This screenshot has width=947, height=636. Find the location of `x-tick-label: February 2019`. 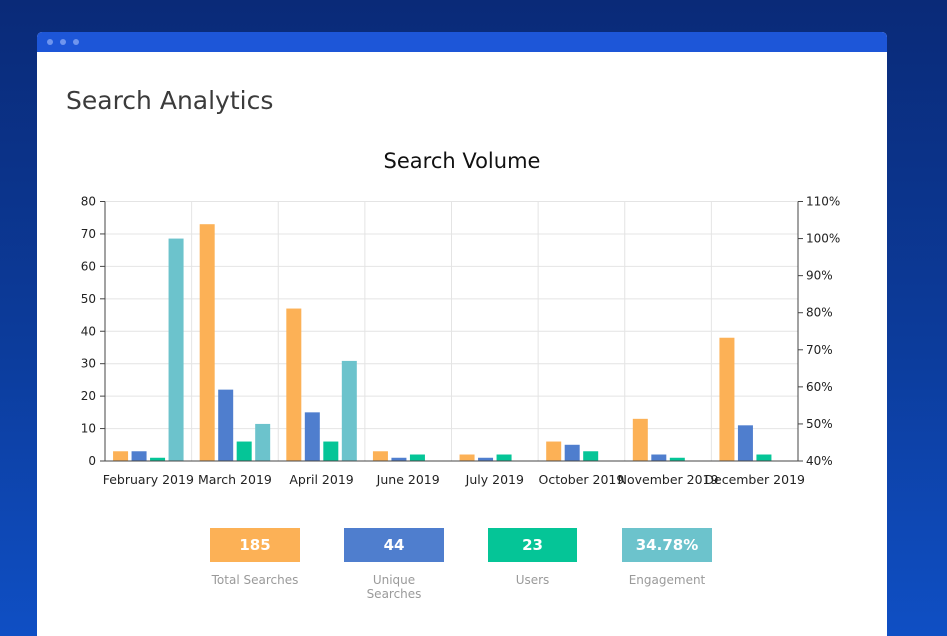

x-tick-label: February 2019 is located at coordinates (148, 479).